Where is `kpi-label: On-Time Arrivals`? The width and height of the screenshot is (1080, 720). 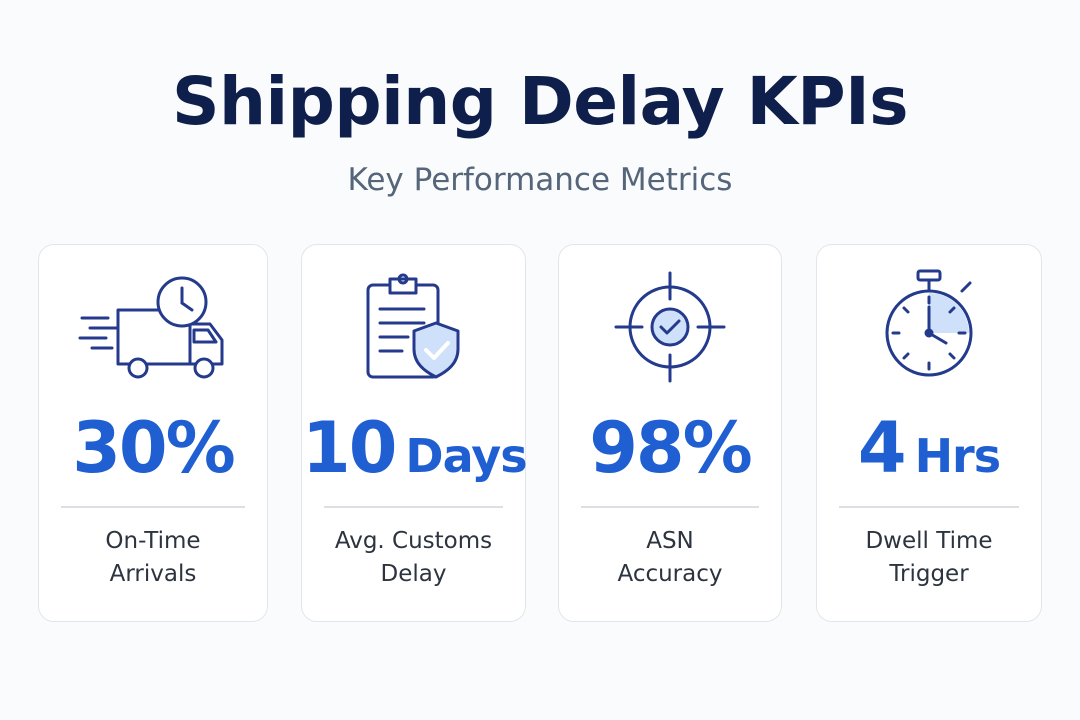 kpi-label: On-Time Arrivals is located at coordinates (153, 558).